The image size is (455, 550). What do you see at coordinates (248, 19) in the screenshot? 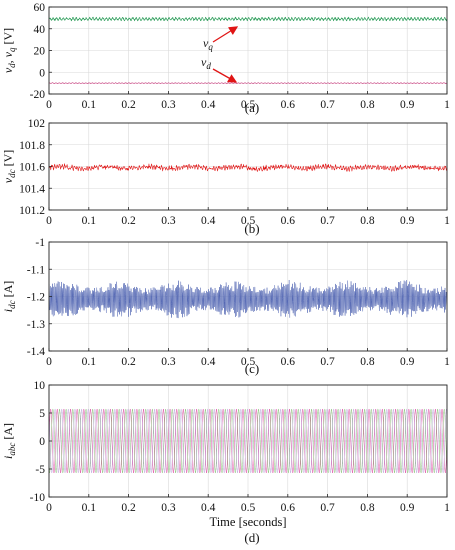
I see `series-v_q` at bounding box center [248, 19].